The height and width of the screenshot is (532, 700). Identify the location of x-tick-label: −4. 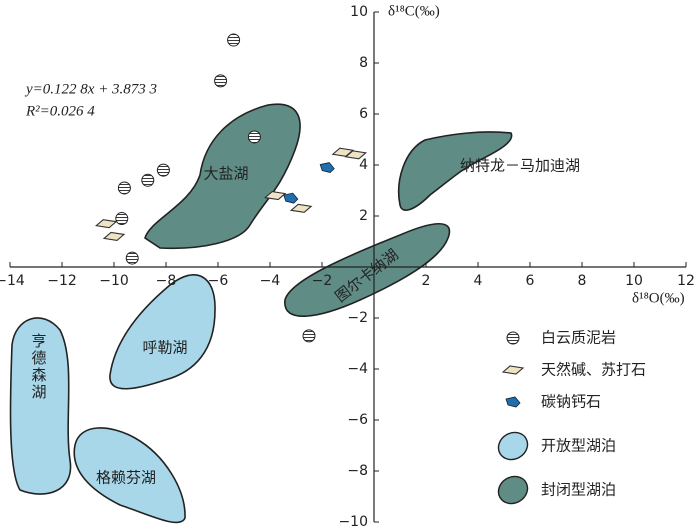
(270, 281).